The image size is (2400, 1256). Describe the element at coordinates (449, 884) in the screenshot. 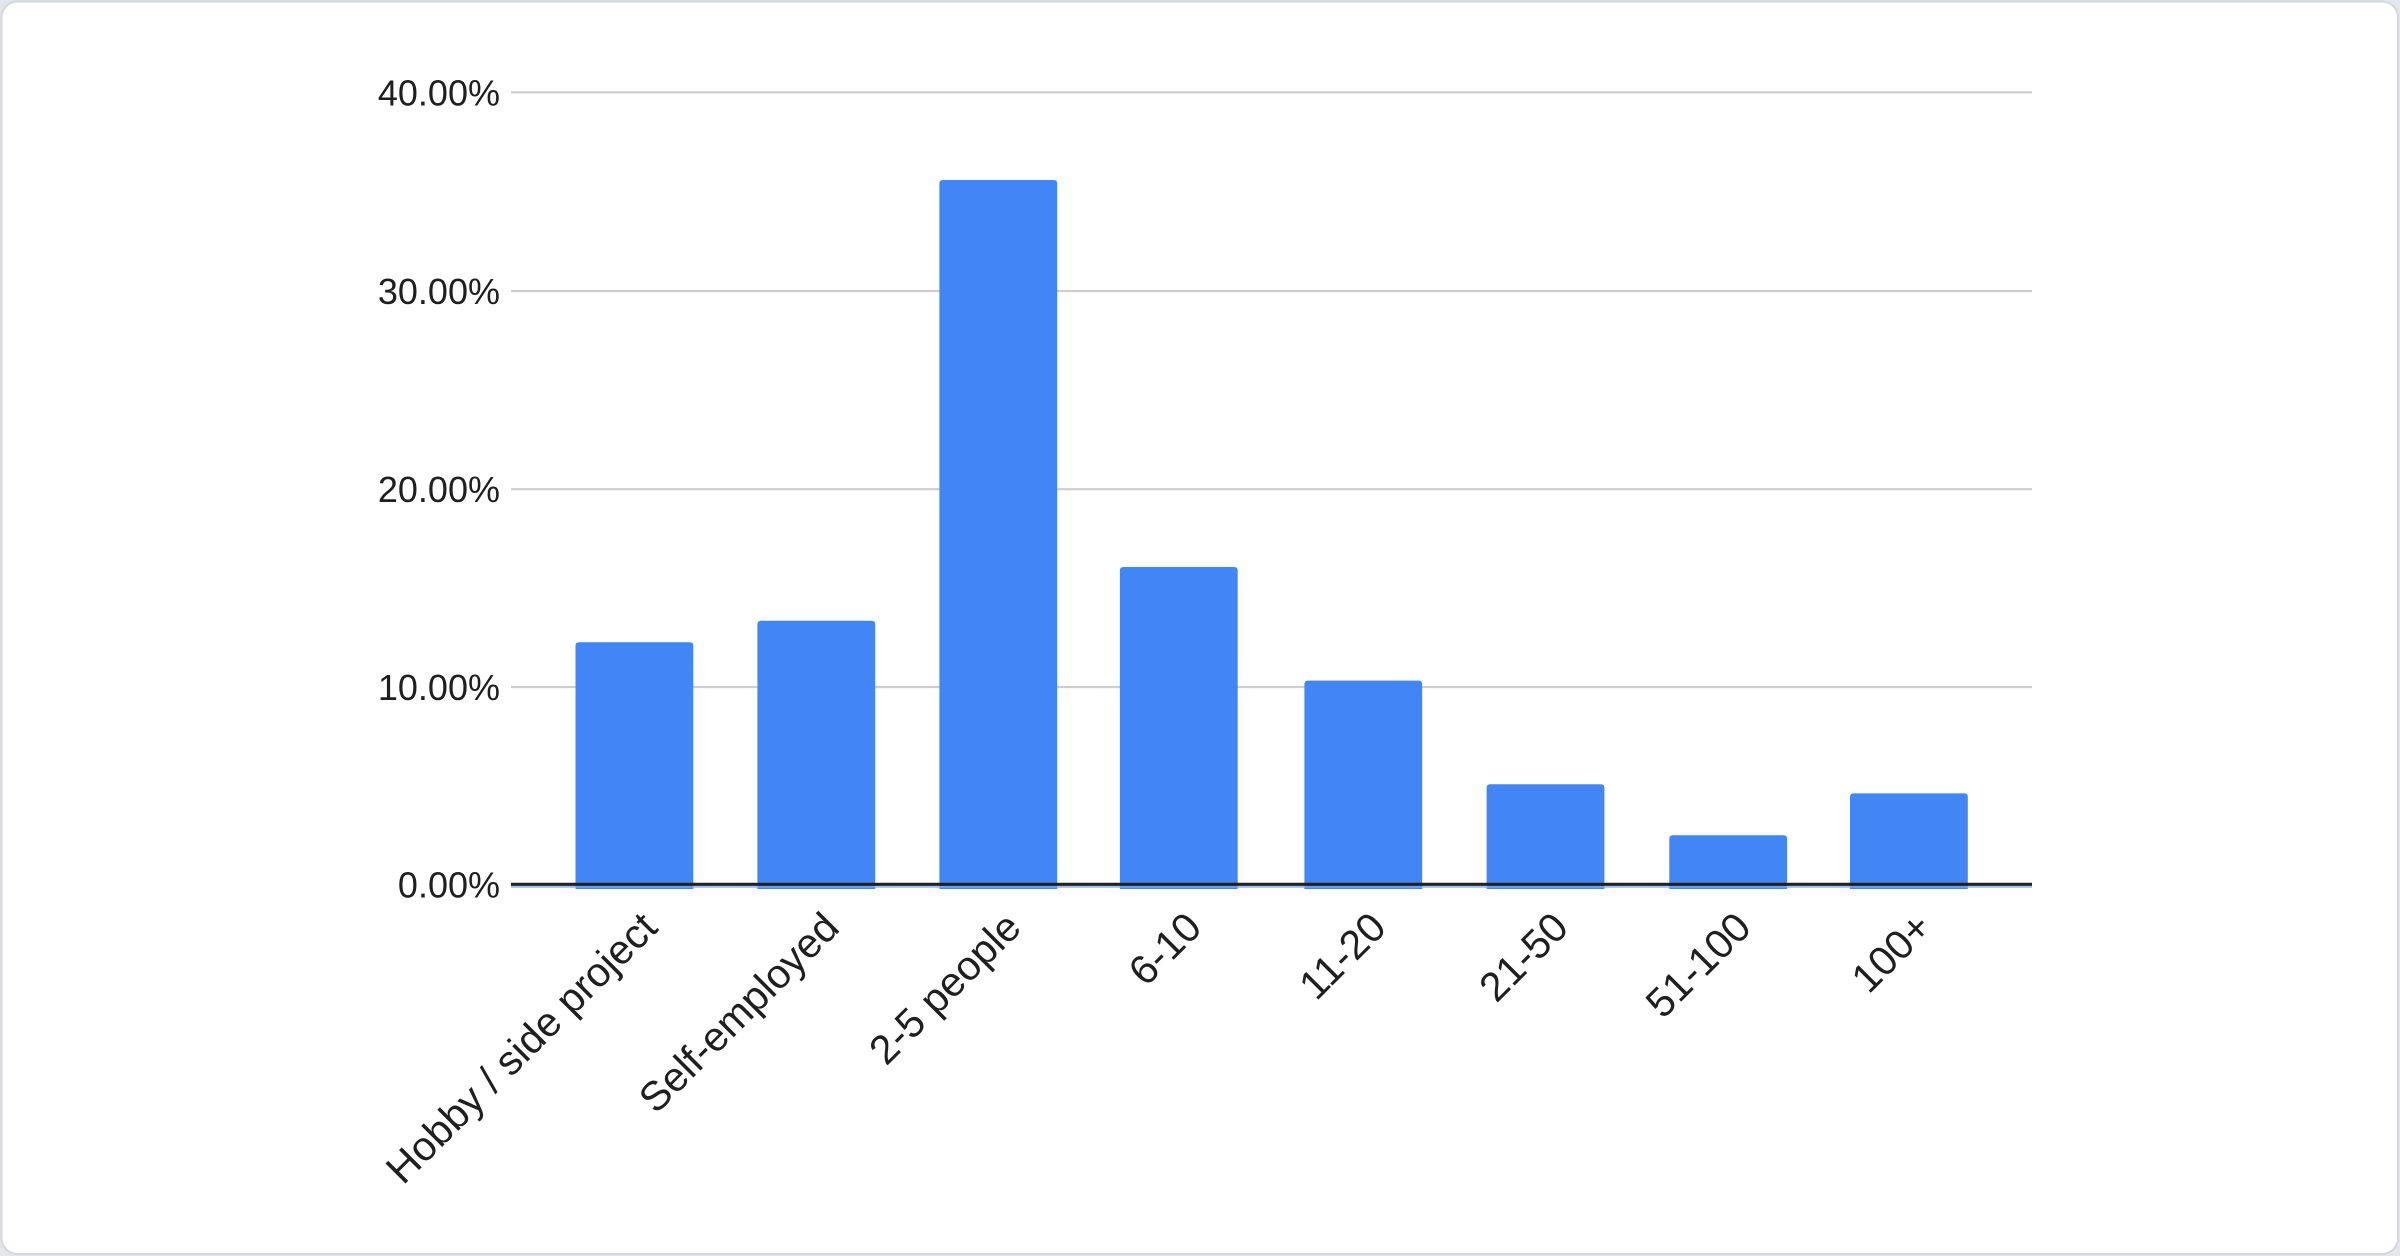

I see `svg-text: 0.00%` at that location.